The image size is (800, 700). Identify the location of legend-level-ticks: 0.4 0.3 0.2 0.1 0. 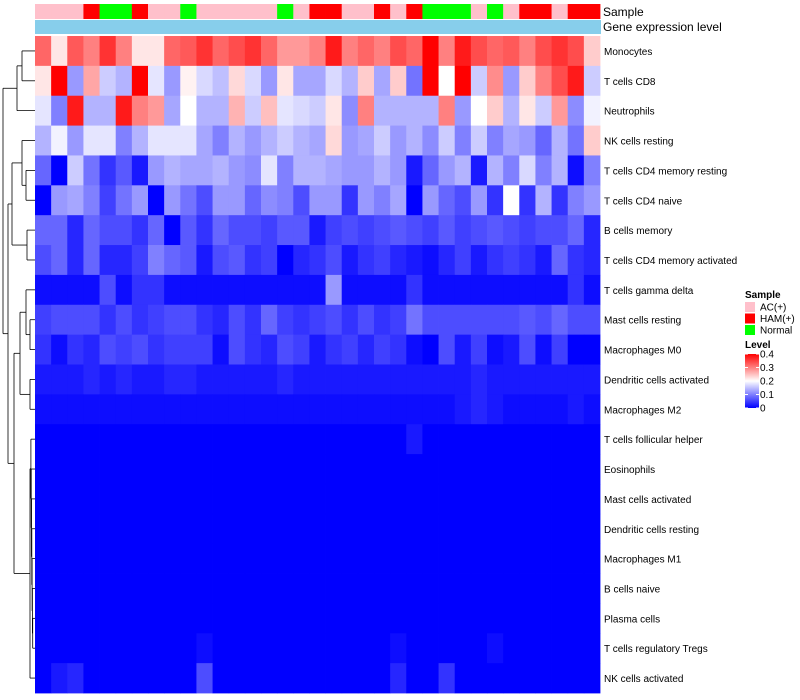
(759, 382).